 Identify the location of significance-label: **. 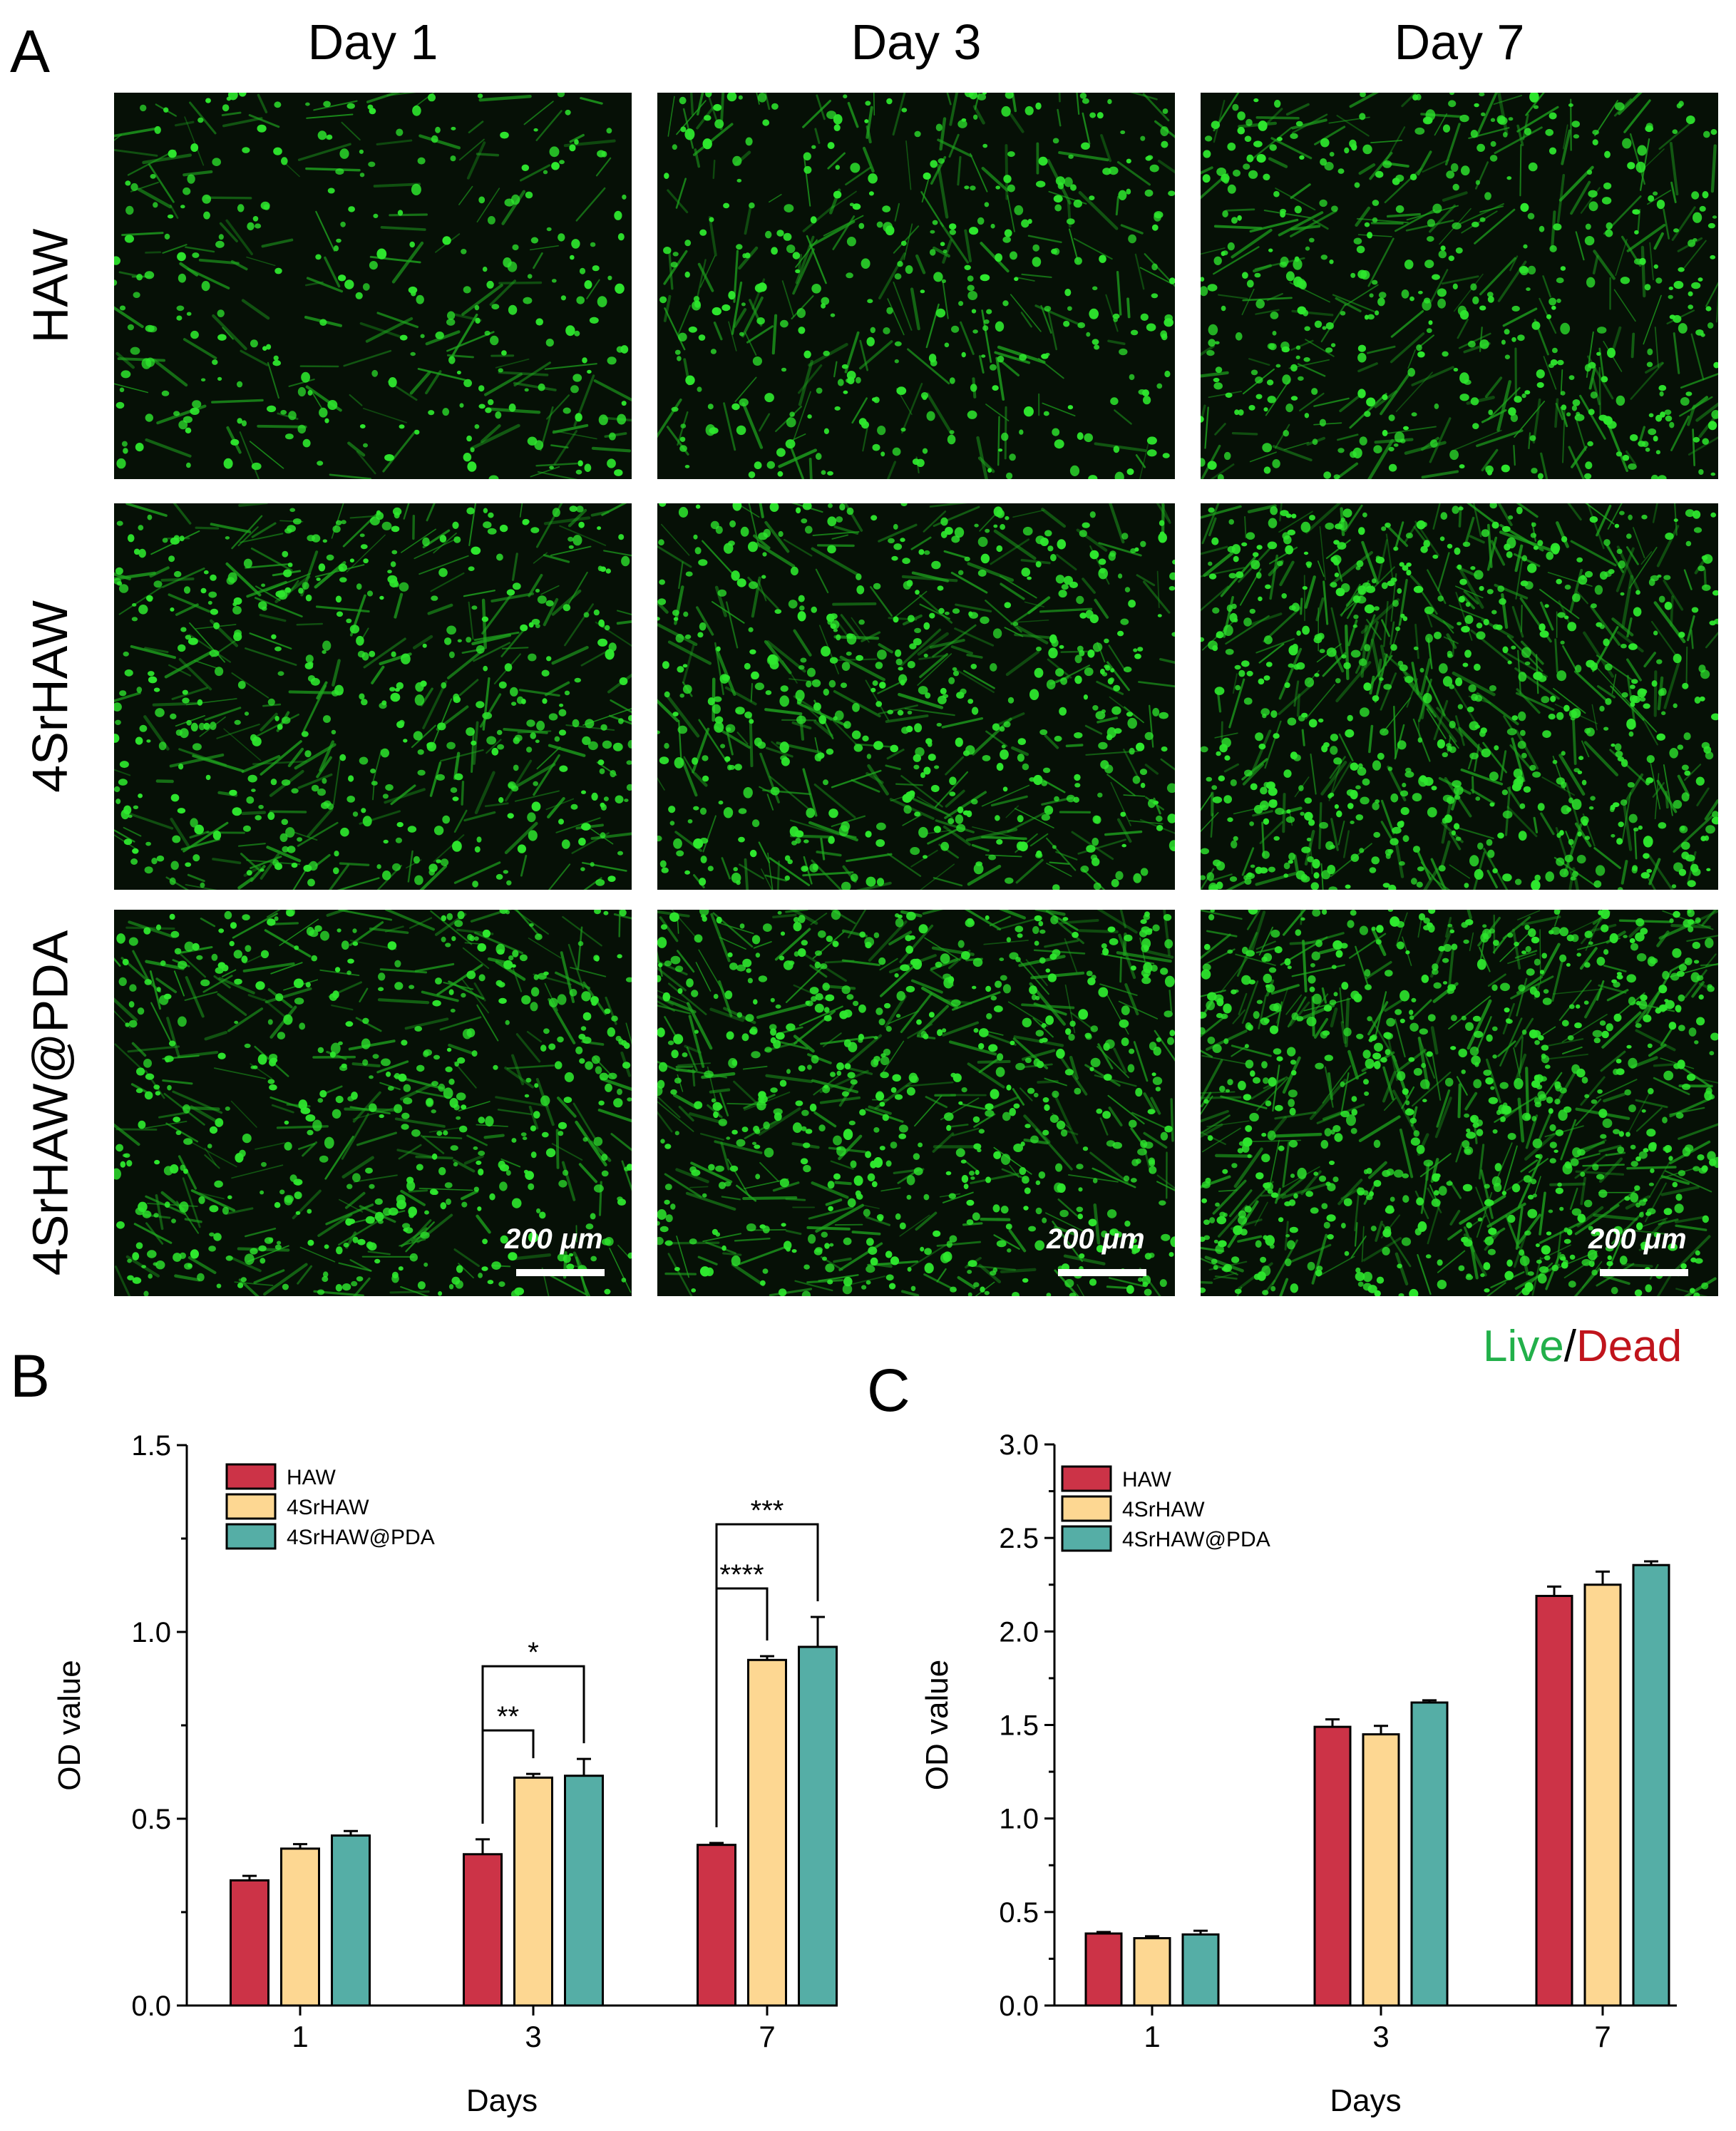
(508, 1717).